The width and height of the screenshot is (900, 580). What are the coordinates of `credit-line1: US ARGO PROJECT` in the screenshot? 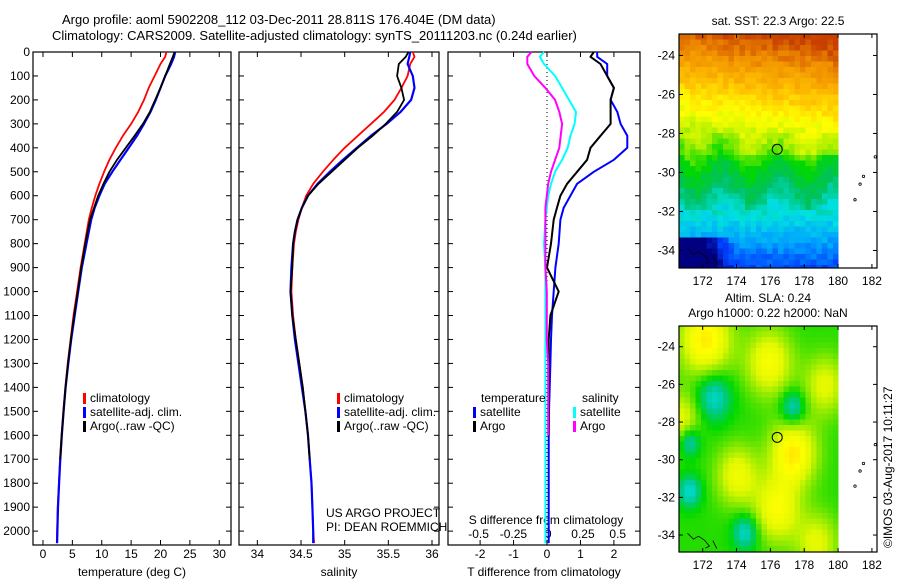 It's located at (383, 513).